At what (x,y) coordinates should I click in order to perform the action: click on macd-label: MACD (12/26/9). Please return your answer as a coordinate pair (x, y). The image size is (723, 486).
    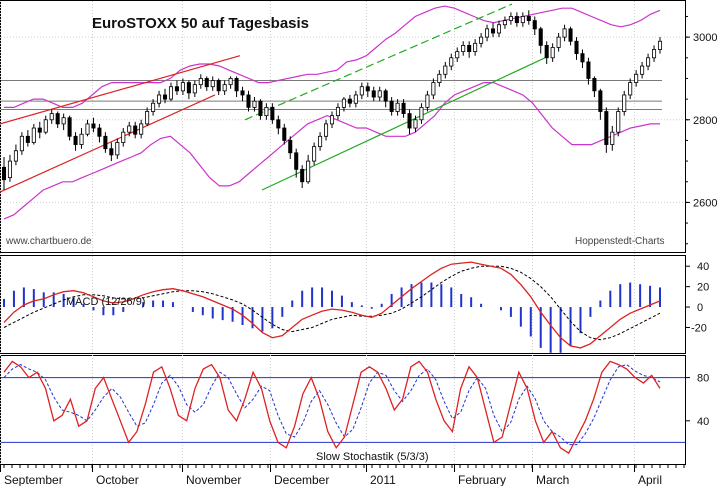
    Looking at the image, I should click on (105, 302).